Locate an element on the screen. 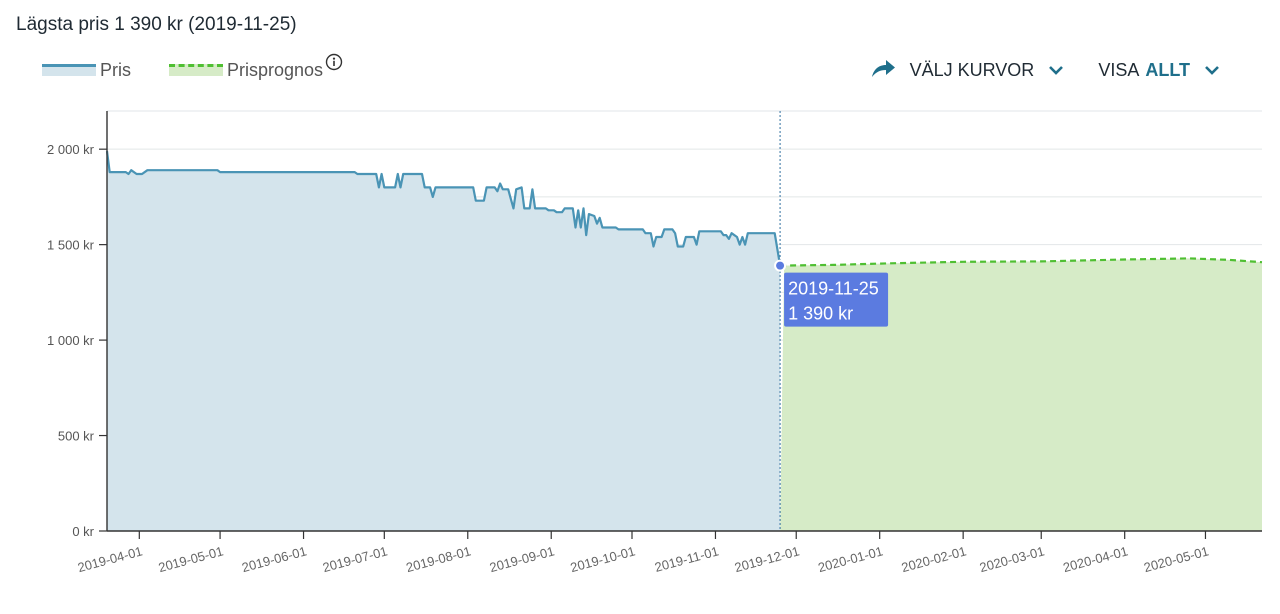 This screenshot has width=1280, height=614. chart-legend: Pris Prisprognos is located at coordinates (211, 68).